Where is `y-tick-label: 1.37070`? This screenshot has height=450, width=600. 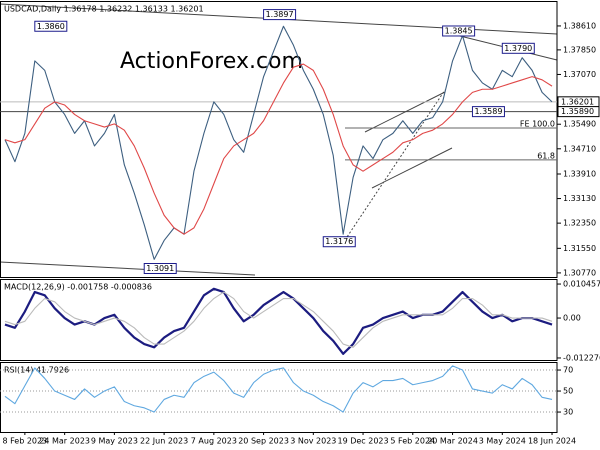
y-tick-label: 1.37070 is located at coordinates (579, 74).